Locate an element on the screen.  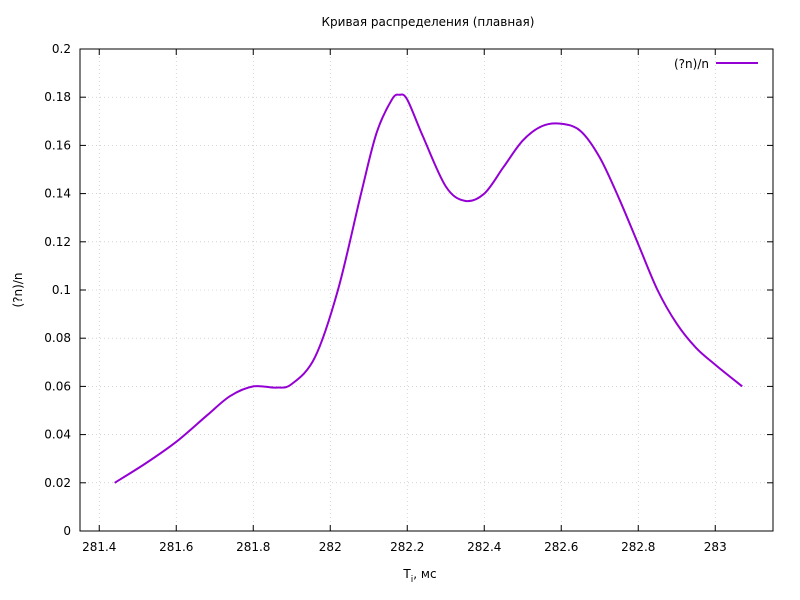
x-tick-label: 282.2 is located at coordinates (407, 547).